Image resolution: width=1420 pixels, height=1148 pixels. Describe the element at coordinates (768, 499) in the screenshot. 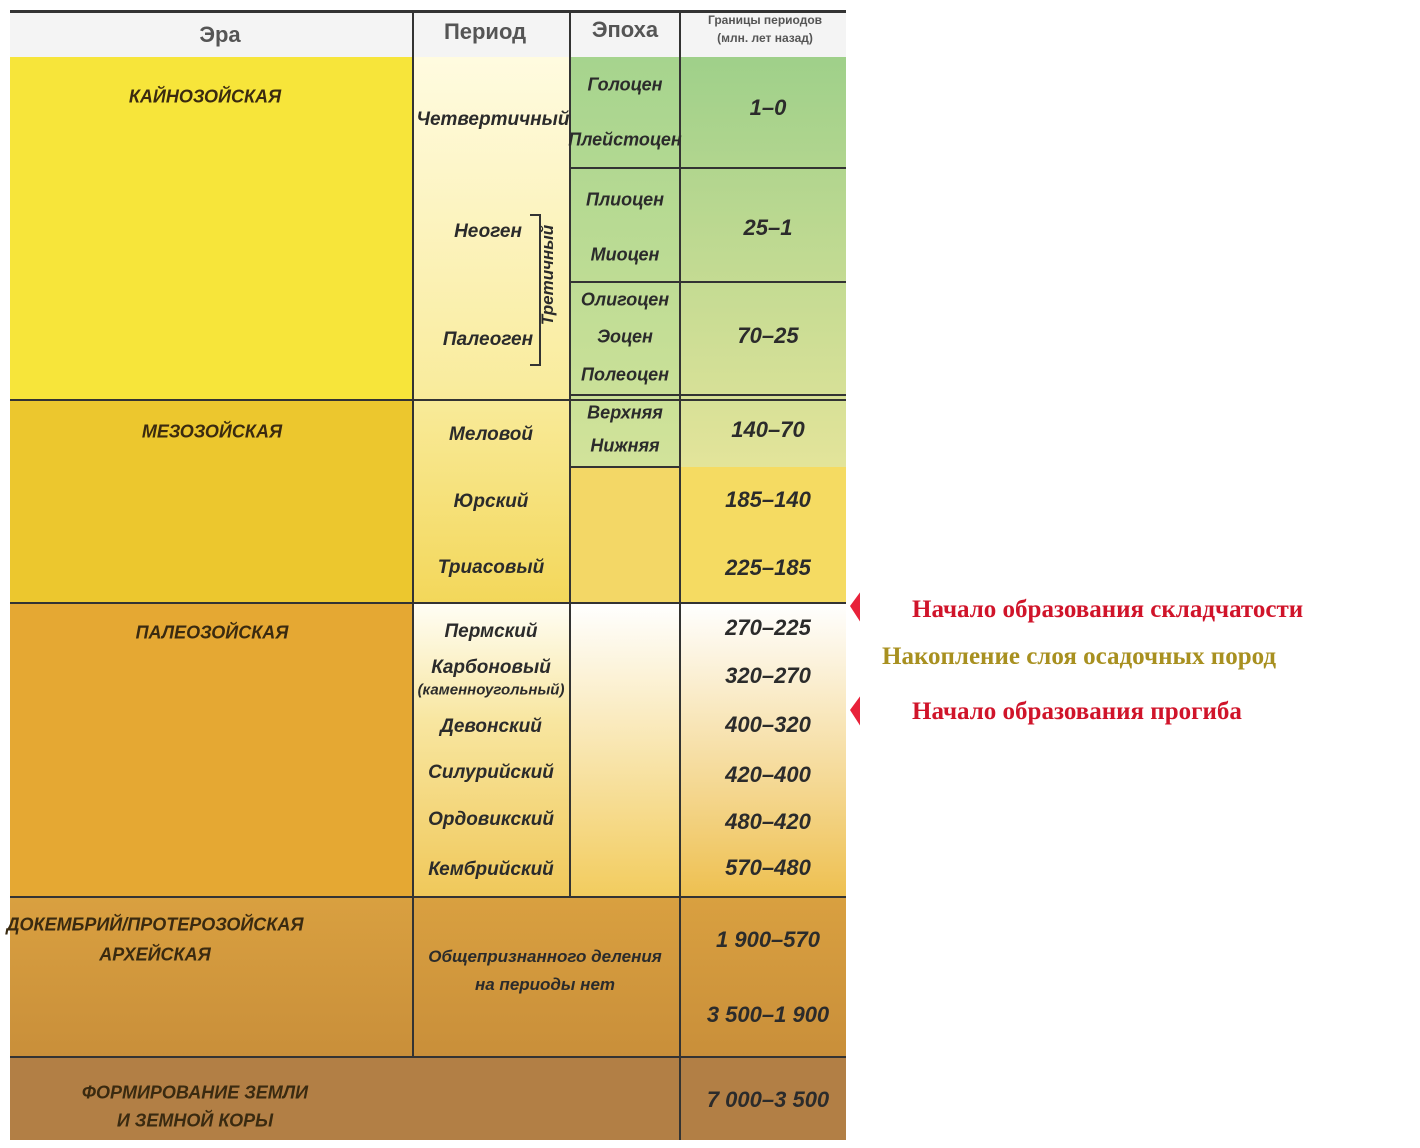

I see `boundary: 185–140` at that location.